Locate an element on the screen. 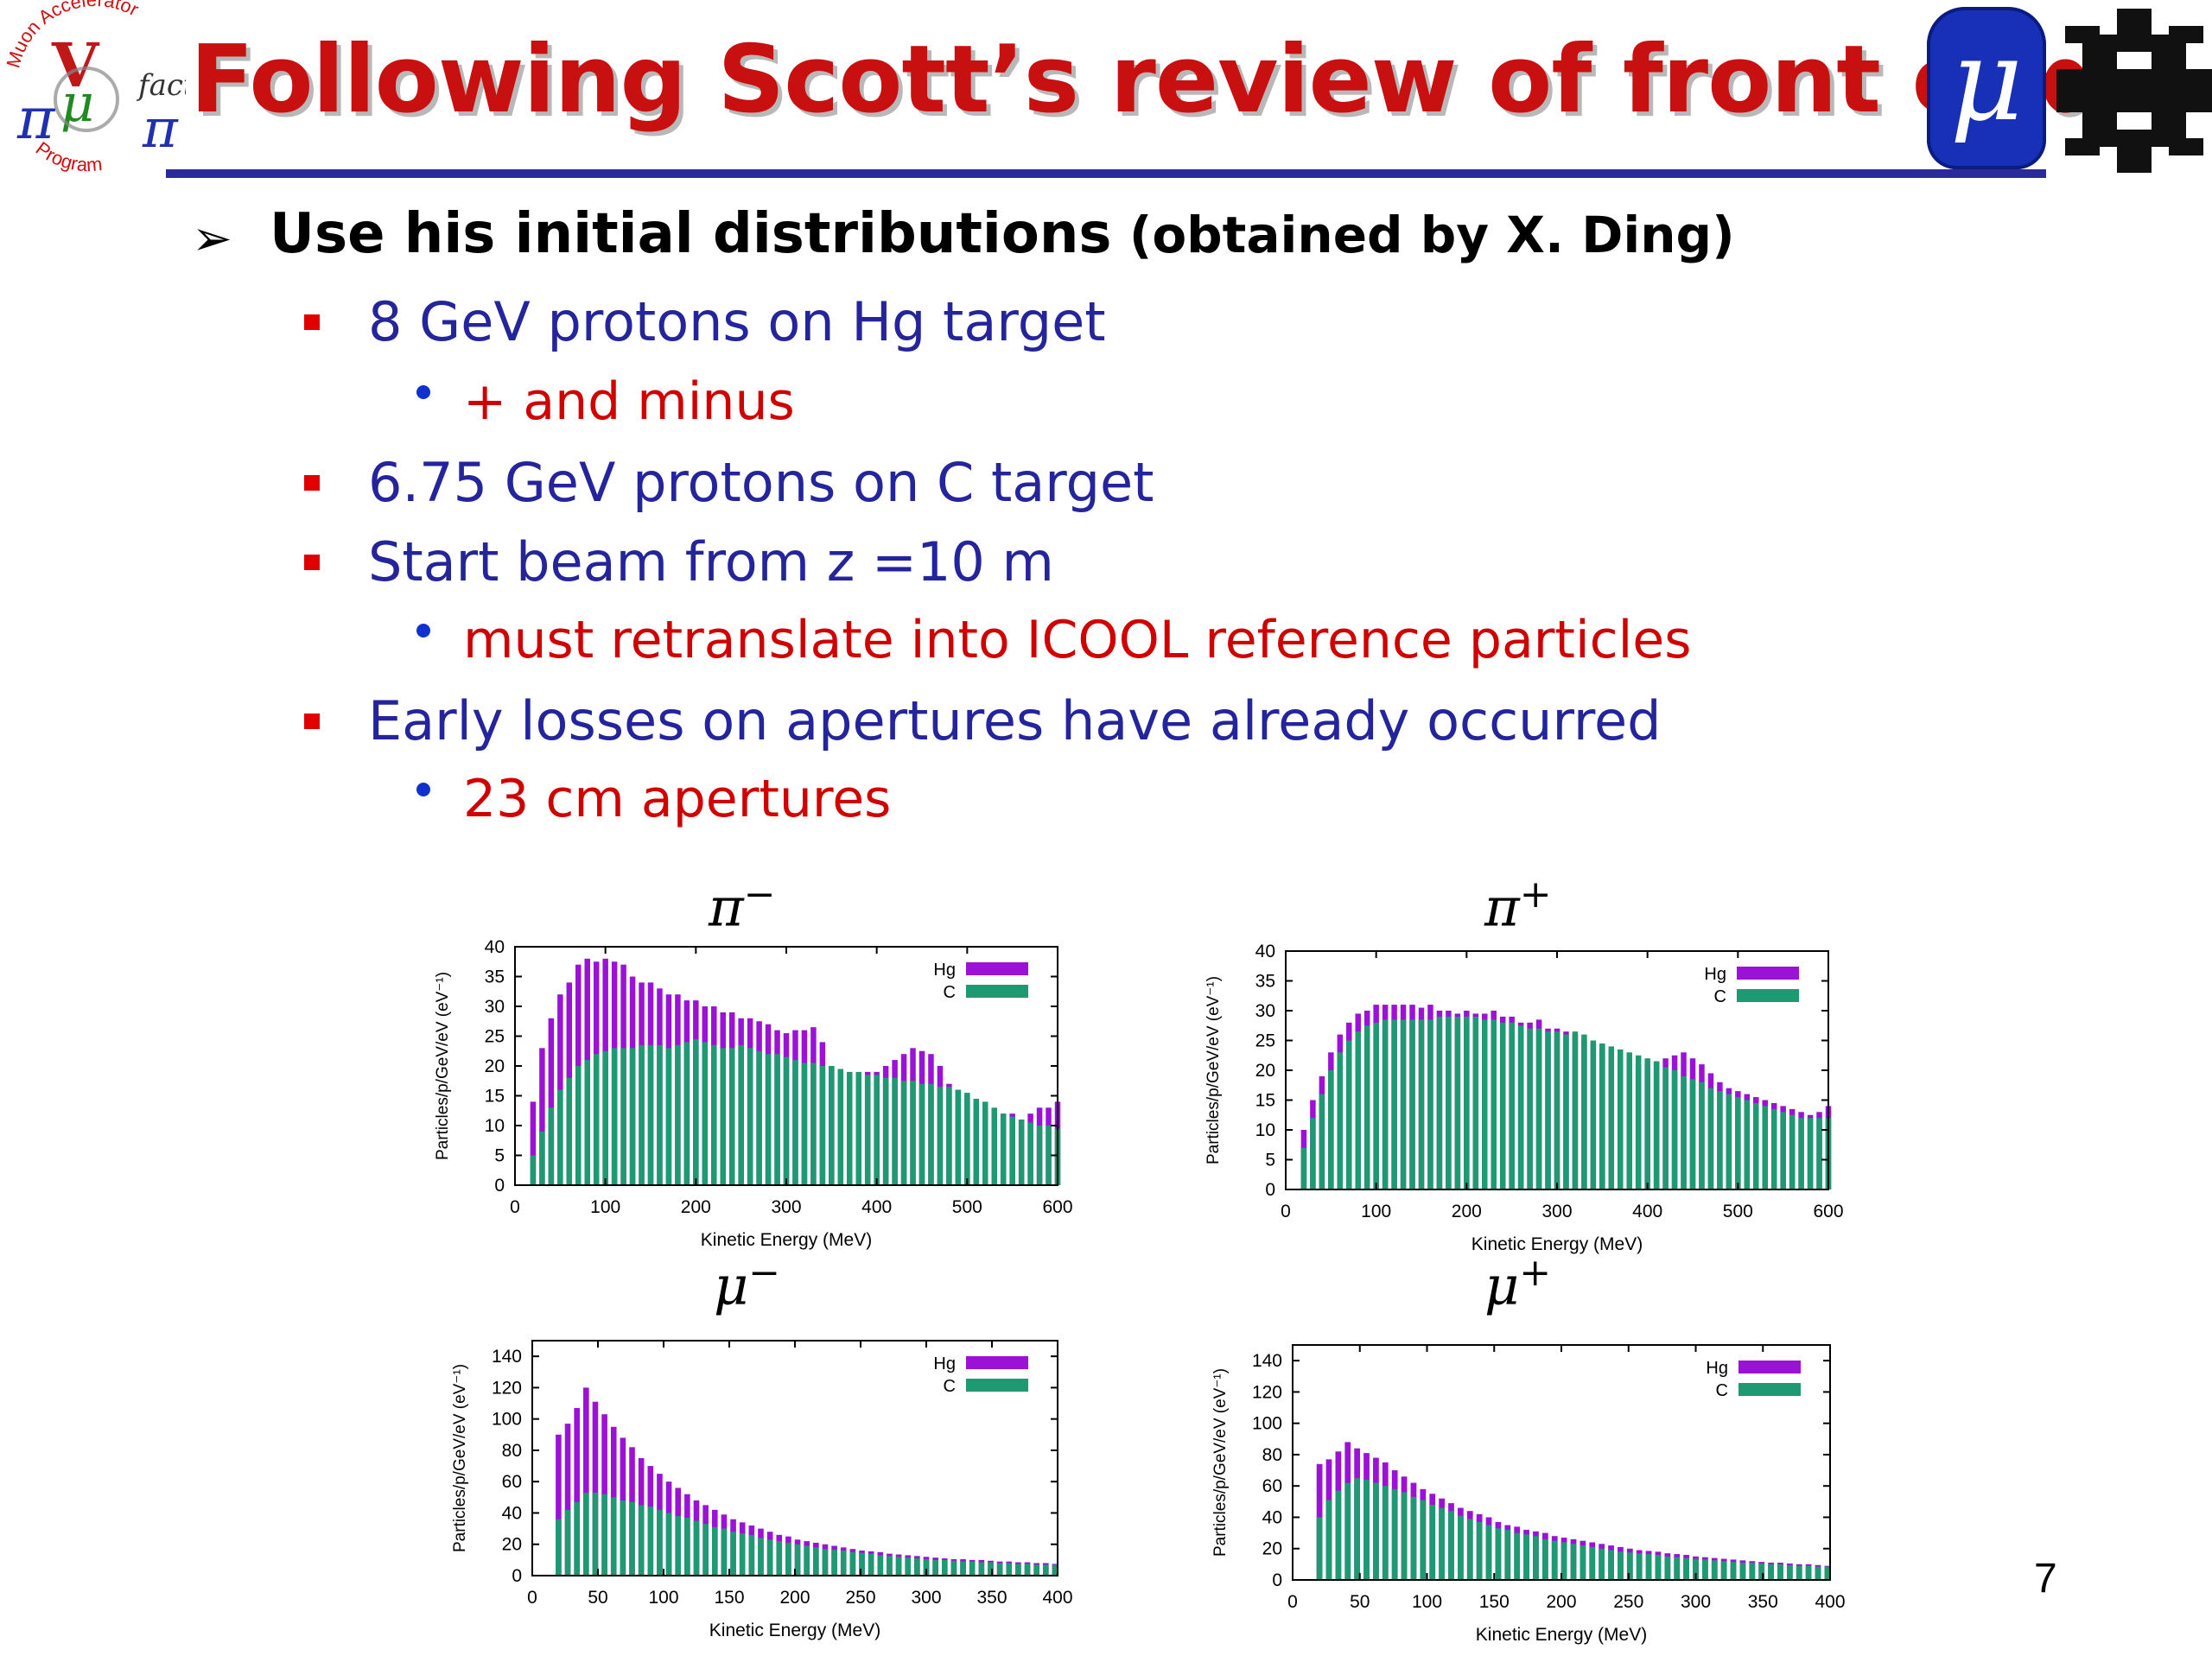 This screenshot has width=2212, height=1662. y-tick-label: 80 is located at coordinates (1272, 1455).